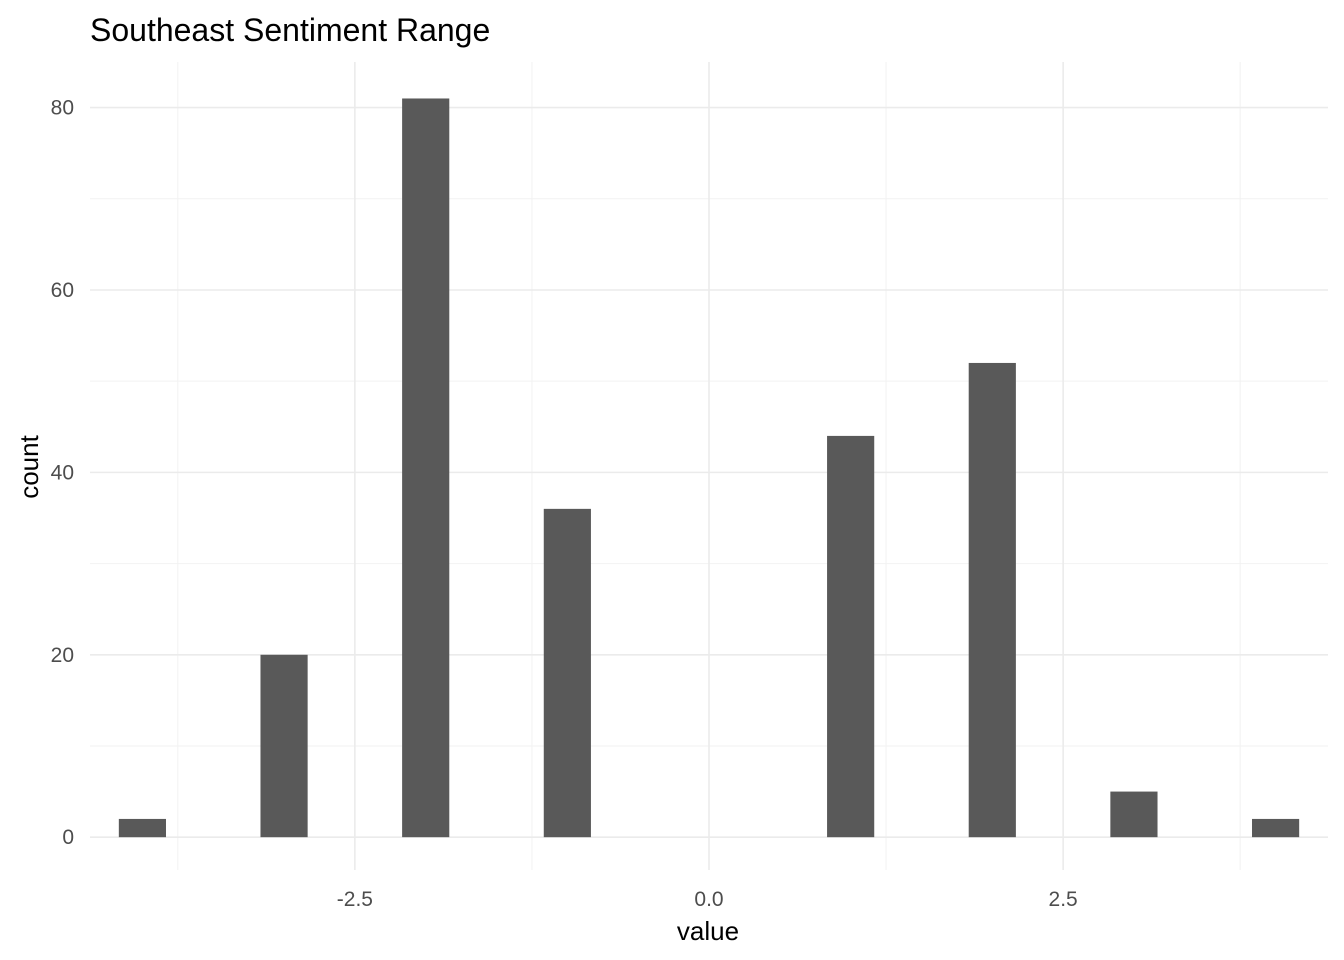 This screenshot has height=960, width=1344. I want to click on x-tick-label: 2.5, so click(1063, 899).